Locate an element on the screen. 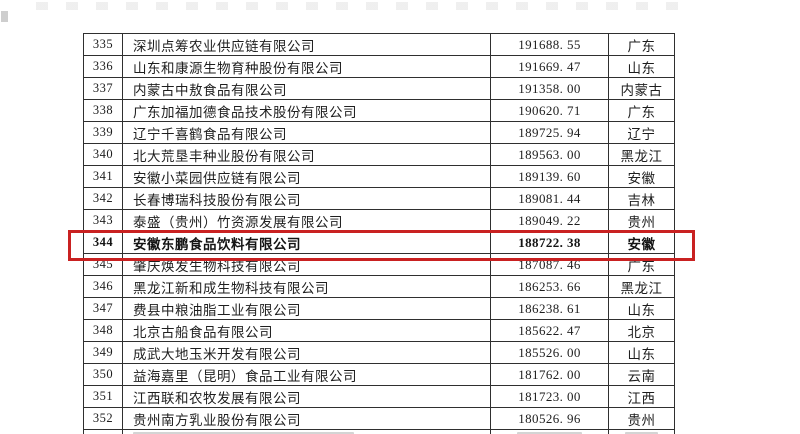 This screenshot has height=434, width=800. province-cell: 江西 is located at coordinates (642, 397).